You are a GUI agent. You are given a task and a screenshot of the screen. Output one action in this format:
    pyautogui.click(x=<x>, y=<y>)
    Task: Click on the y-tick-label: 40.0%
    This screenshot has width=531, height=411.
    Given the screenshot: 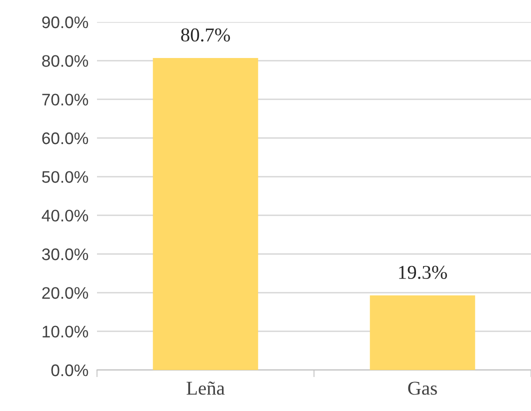 What is the action you would take?
    pyautogui.click(x=65, y=216)
    